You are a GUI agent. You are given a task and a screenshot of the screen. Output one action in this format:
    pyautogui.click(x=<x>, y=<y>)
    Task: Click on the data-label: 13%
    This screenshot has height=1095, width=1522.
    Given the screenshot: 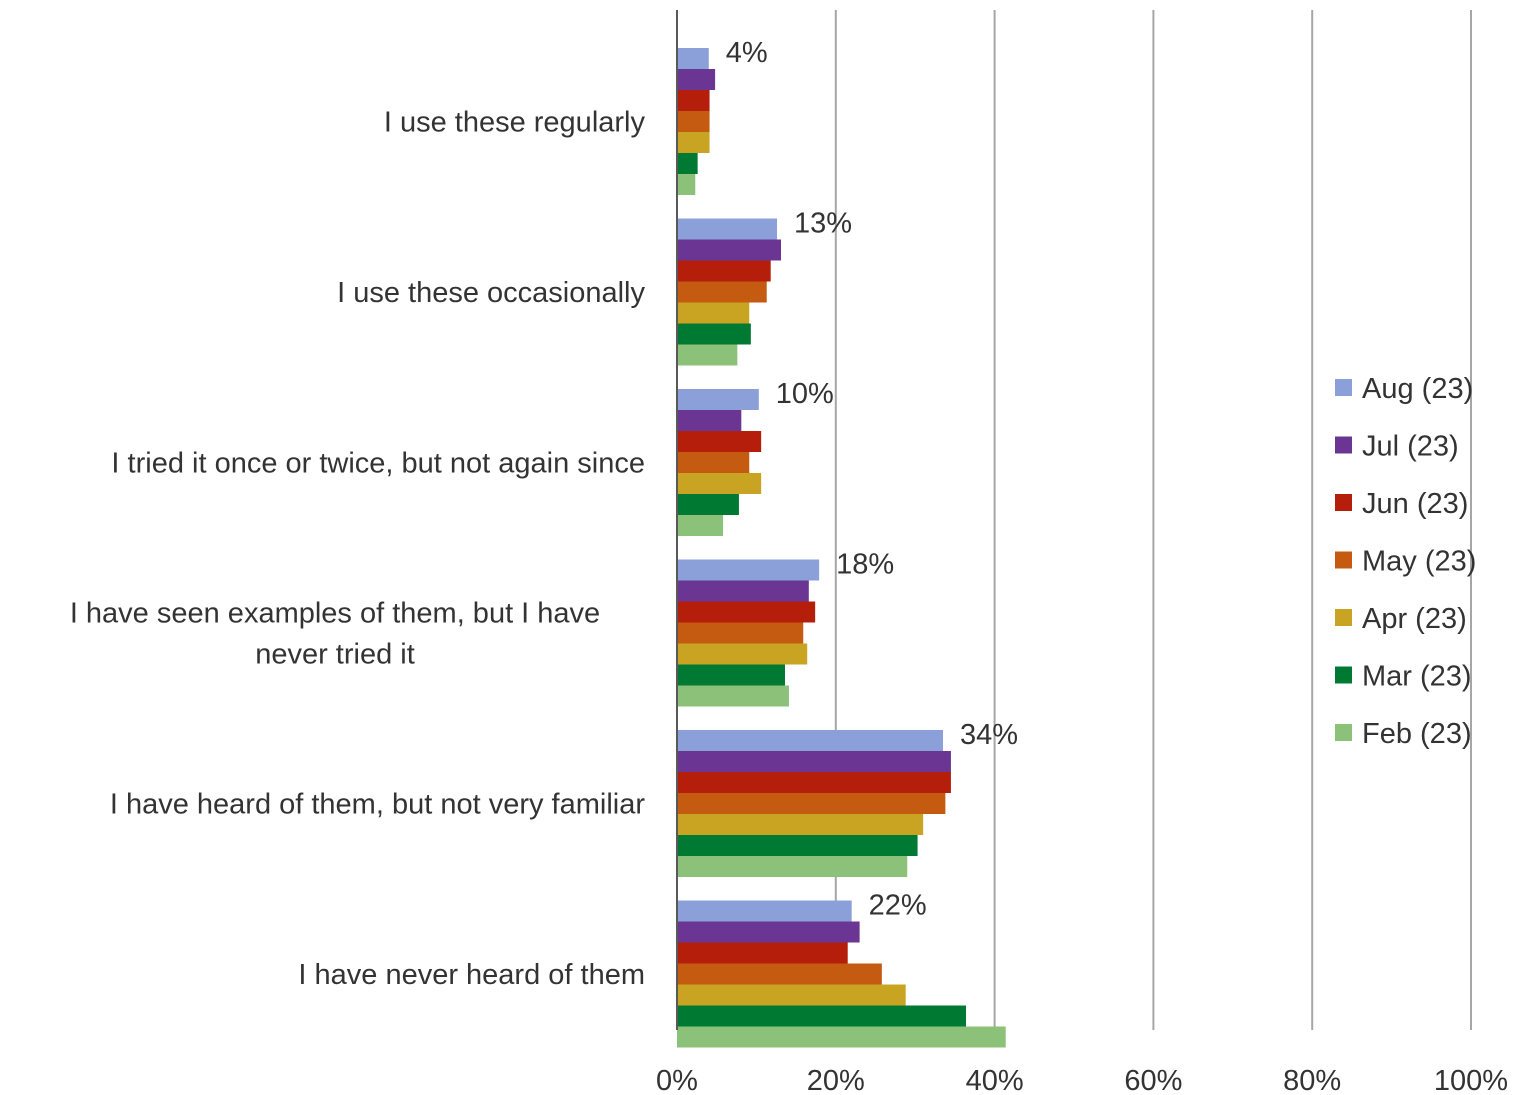 What is the action you would take?
    pyautogui.click(x=823, y=224)
    